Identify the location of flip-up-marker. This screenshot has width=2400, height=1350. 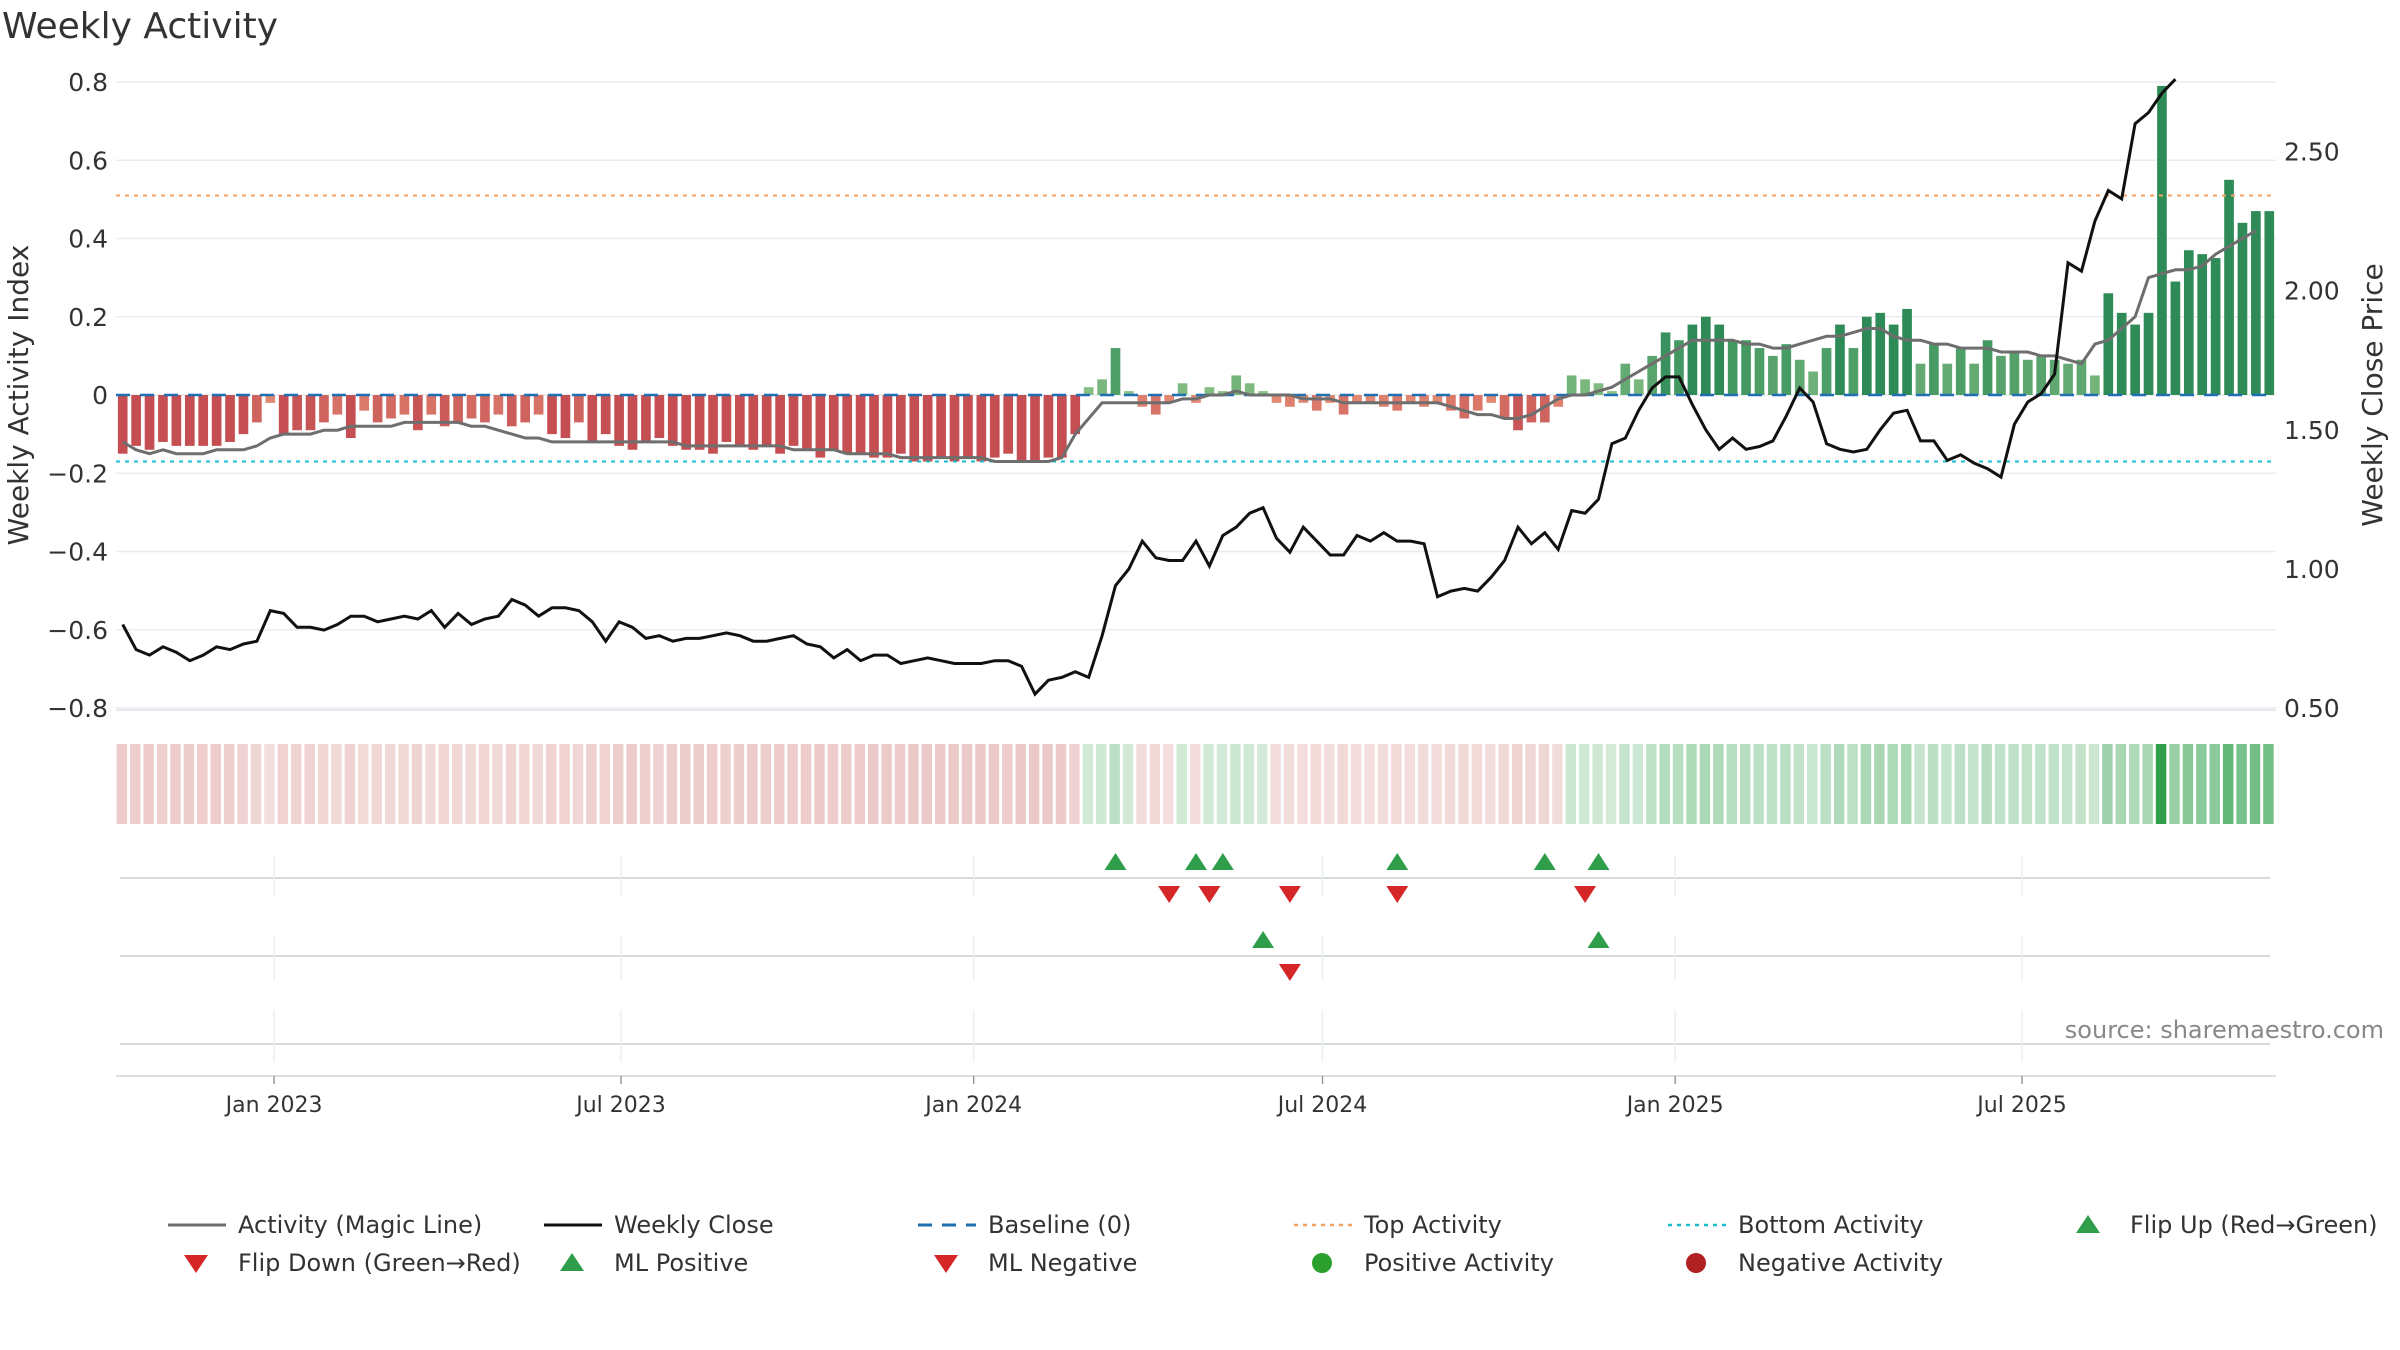
(1397, 861).